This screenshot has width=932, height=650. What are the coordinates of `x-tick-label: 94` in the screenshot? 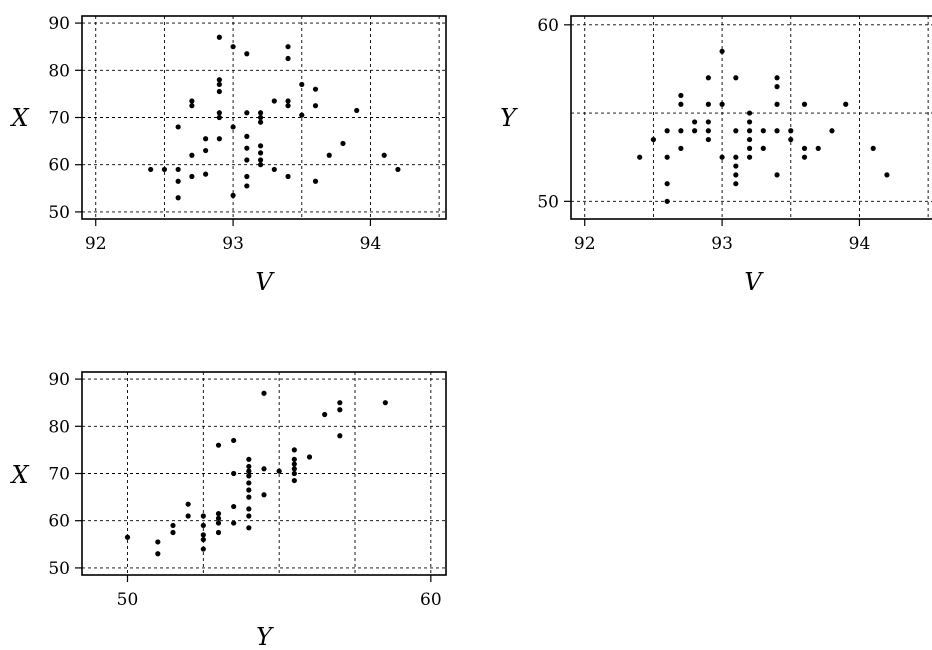 It's located at (371, 244).